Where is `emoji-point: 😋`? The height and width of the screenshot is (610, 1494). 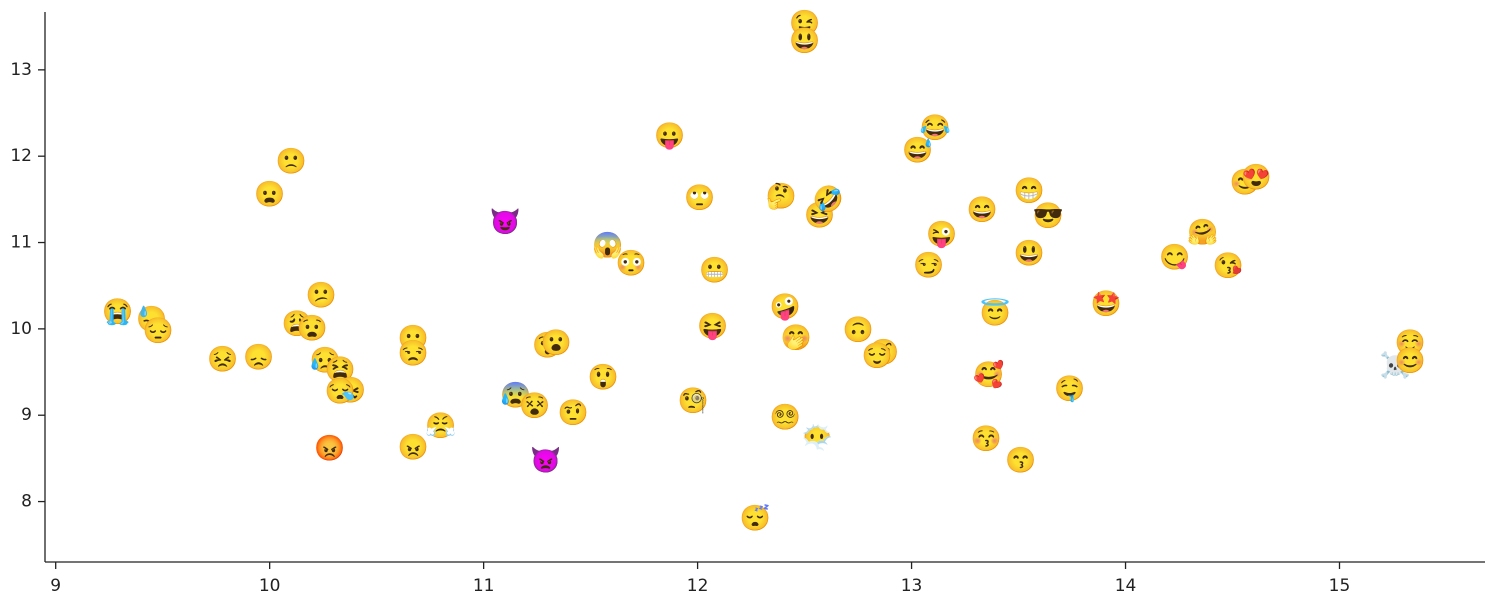 emoji-point: 😋 is located at coordinates (1174, 258).